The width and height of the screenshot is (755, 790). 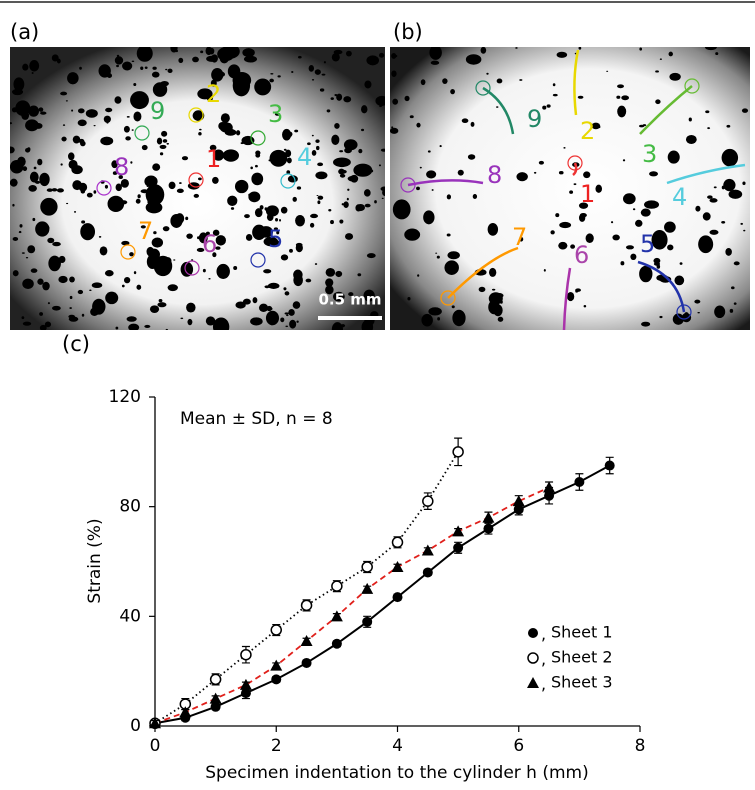 What do you see at coordinates (135, 726) in the screenshot?
I see `y-tick-label: 0` at bounding box center [135, 726].